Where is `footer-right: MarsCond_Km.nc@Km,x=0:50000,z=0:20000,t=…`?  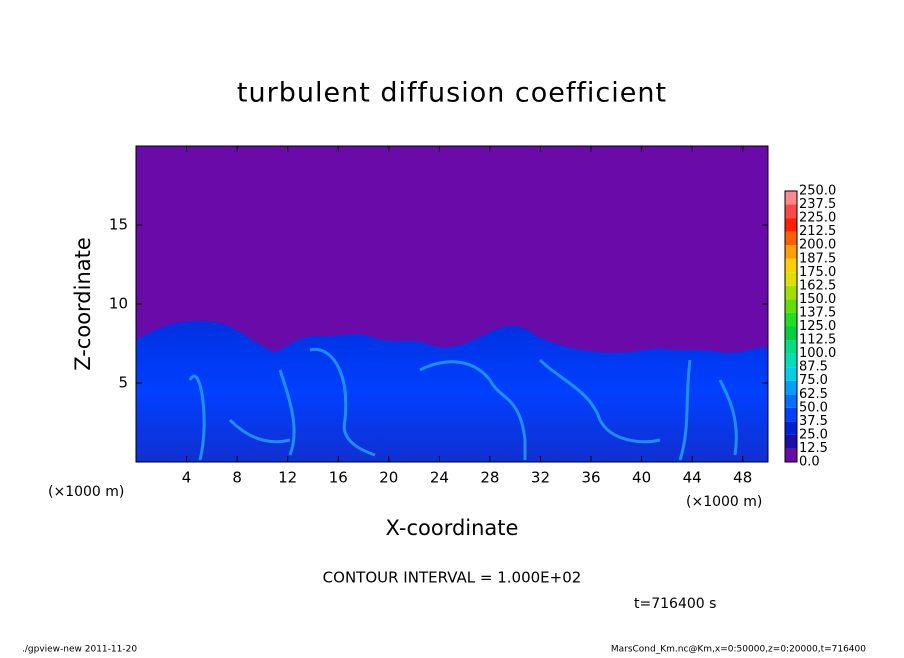
footer-right: MarsCond_Km.nc@Km,x=0:50000,z=0:20000,t=… is located at coordinates (738, 650).